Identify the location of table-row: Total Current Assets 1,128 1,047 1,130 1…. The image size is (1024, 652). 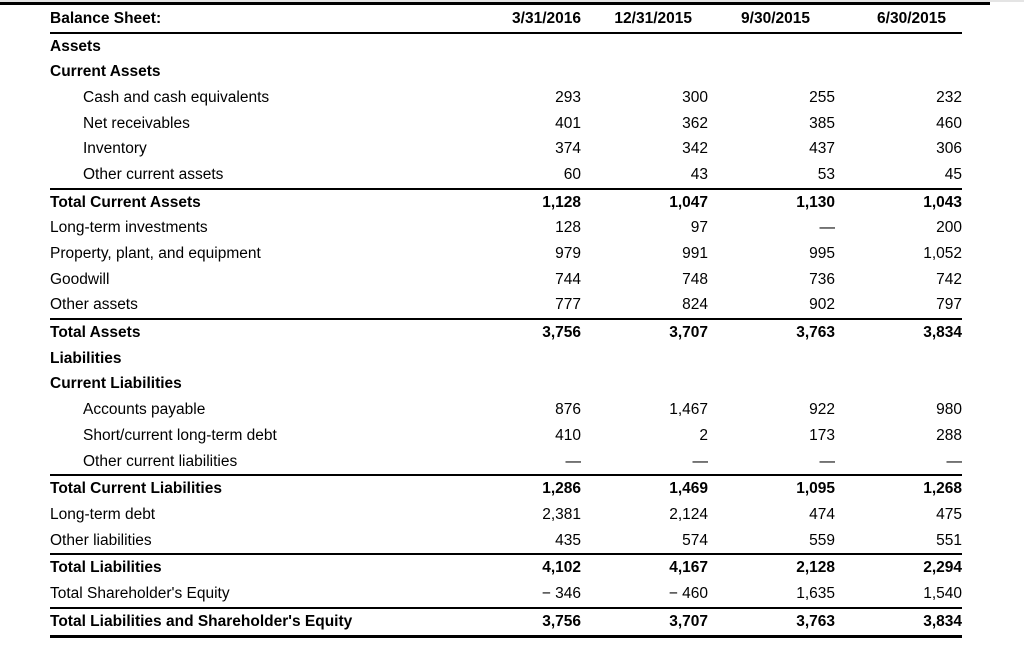
(506, 201).